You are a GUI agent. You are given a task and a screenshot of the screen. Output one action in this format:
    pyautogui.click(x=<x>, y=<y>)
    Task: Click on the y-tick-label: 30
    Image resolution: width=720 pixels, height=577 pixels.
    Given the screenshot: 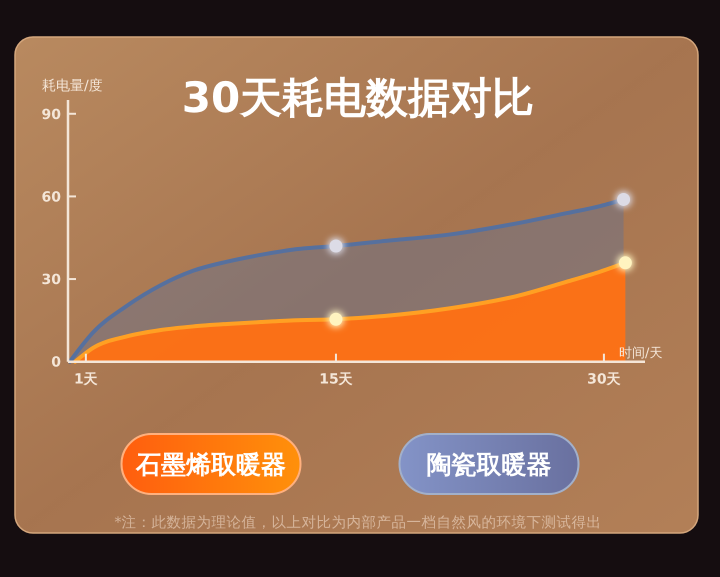 What is the action you would take?
    pyautogui.click(x=51, y=280)
    